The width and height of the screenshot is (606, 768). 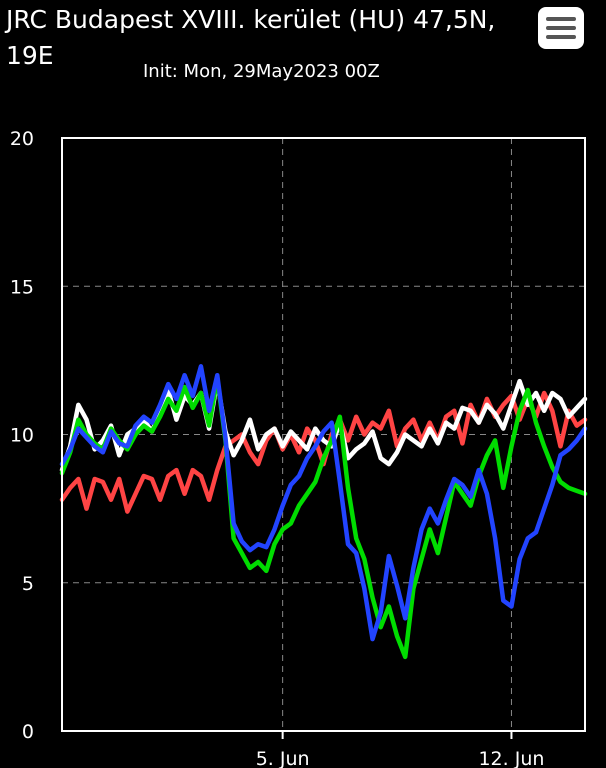 What do you see at coordinates (22, 436) in the screenshot?
I see `y-tick-label: 10` at bounding box center [22, 436].